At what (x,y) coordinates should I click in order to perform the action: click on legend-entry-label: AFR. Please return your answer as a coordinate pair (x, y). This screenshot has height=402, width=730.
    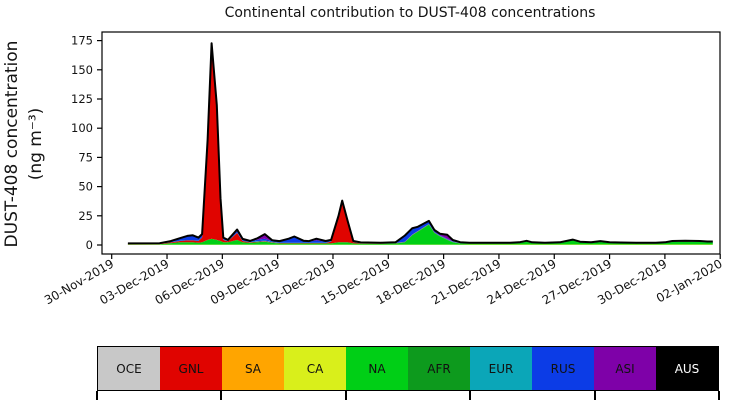
    Looking at the image, I should click on (439, 368).